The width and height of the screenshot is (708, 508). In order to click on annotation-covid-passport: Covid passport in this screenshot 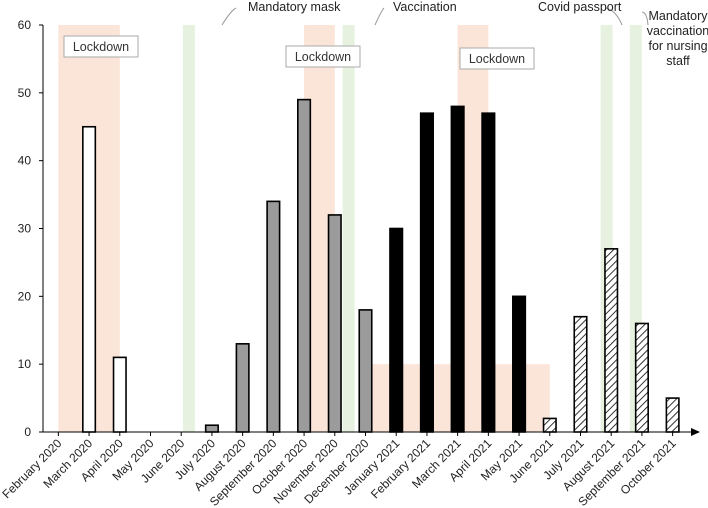, I will do `click(580, 7)`.